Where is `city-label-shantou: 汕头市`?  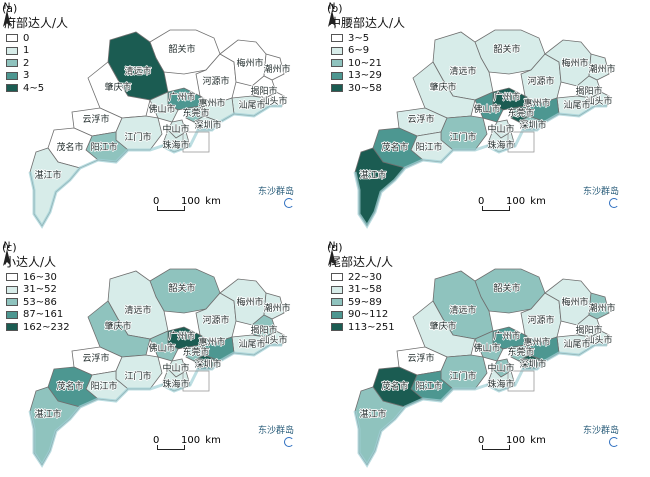 city-label-shantou: 汕头市 is located at coordinates (273, 340).